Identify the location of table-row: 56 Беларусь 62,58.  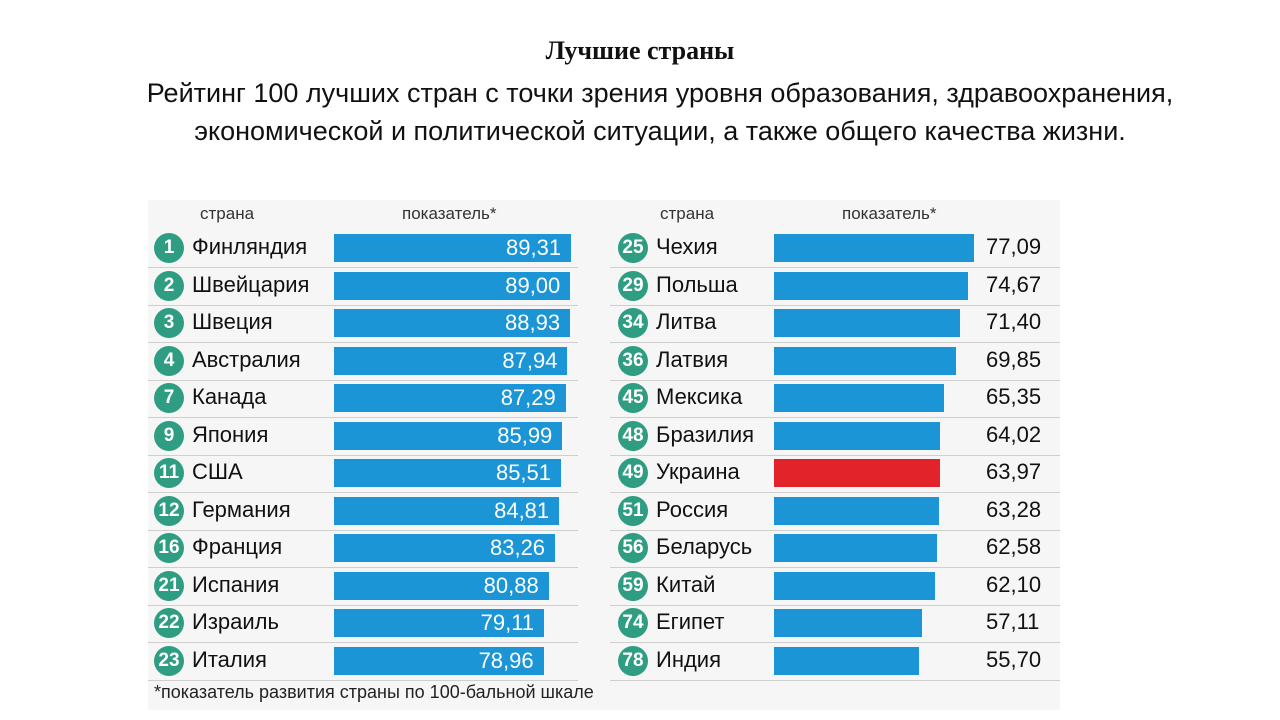
(835, 549).